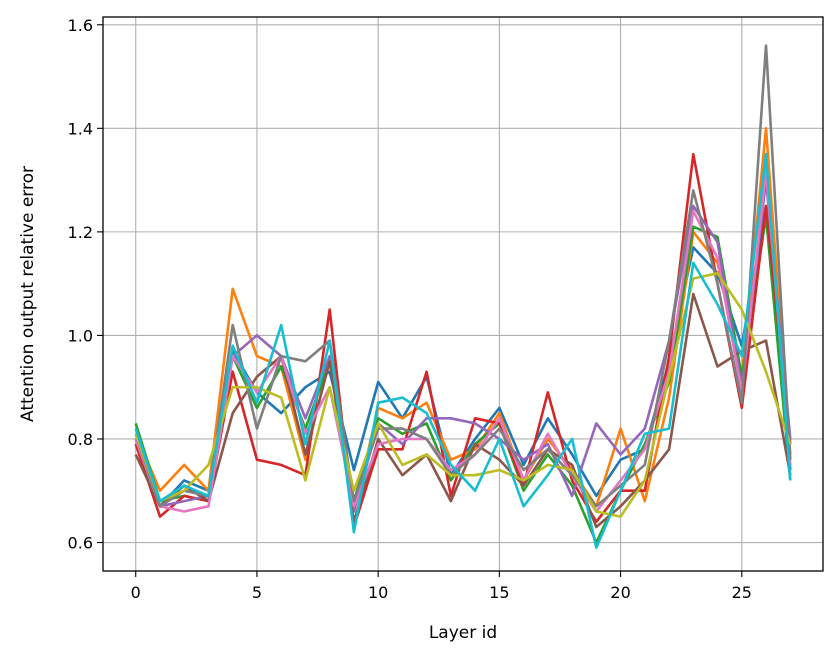 The height and width of the screenshot is (660, 831). Describe the element at coordinates (80, 439) in the screenshot. I see `y-tick-label: 0.8` at that location.